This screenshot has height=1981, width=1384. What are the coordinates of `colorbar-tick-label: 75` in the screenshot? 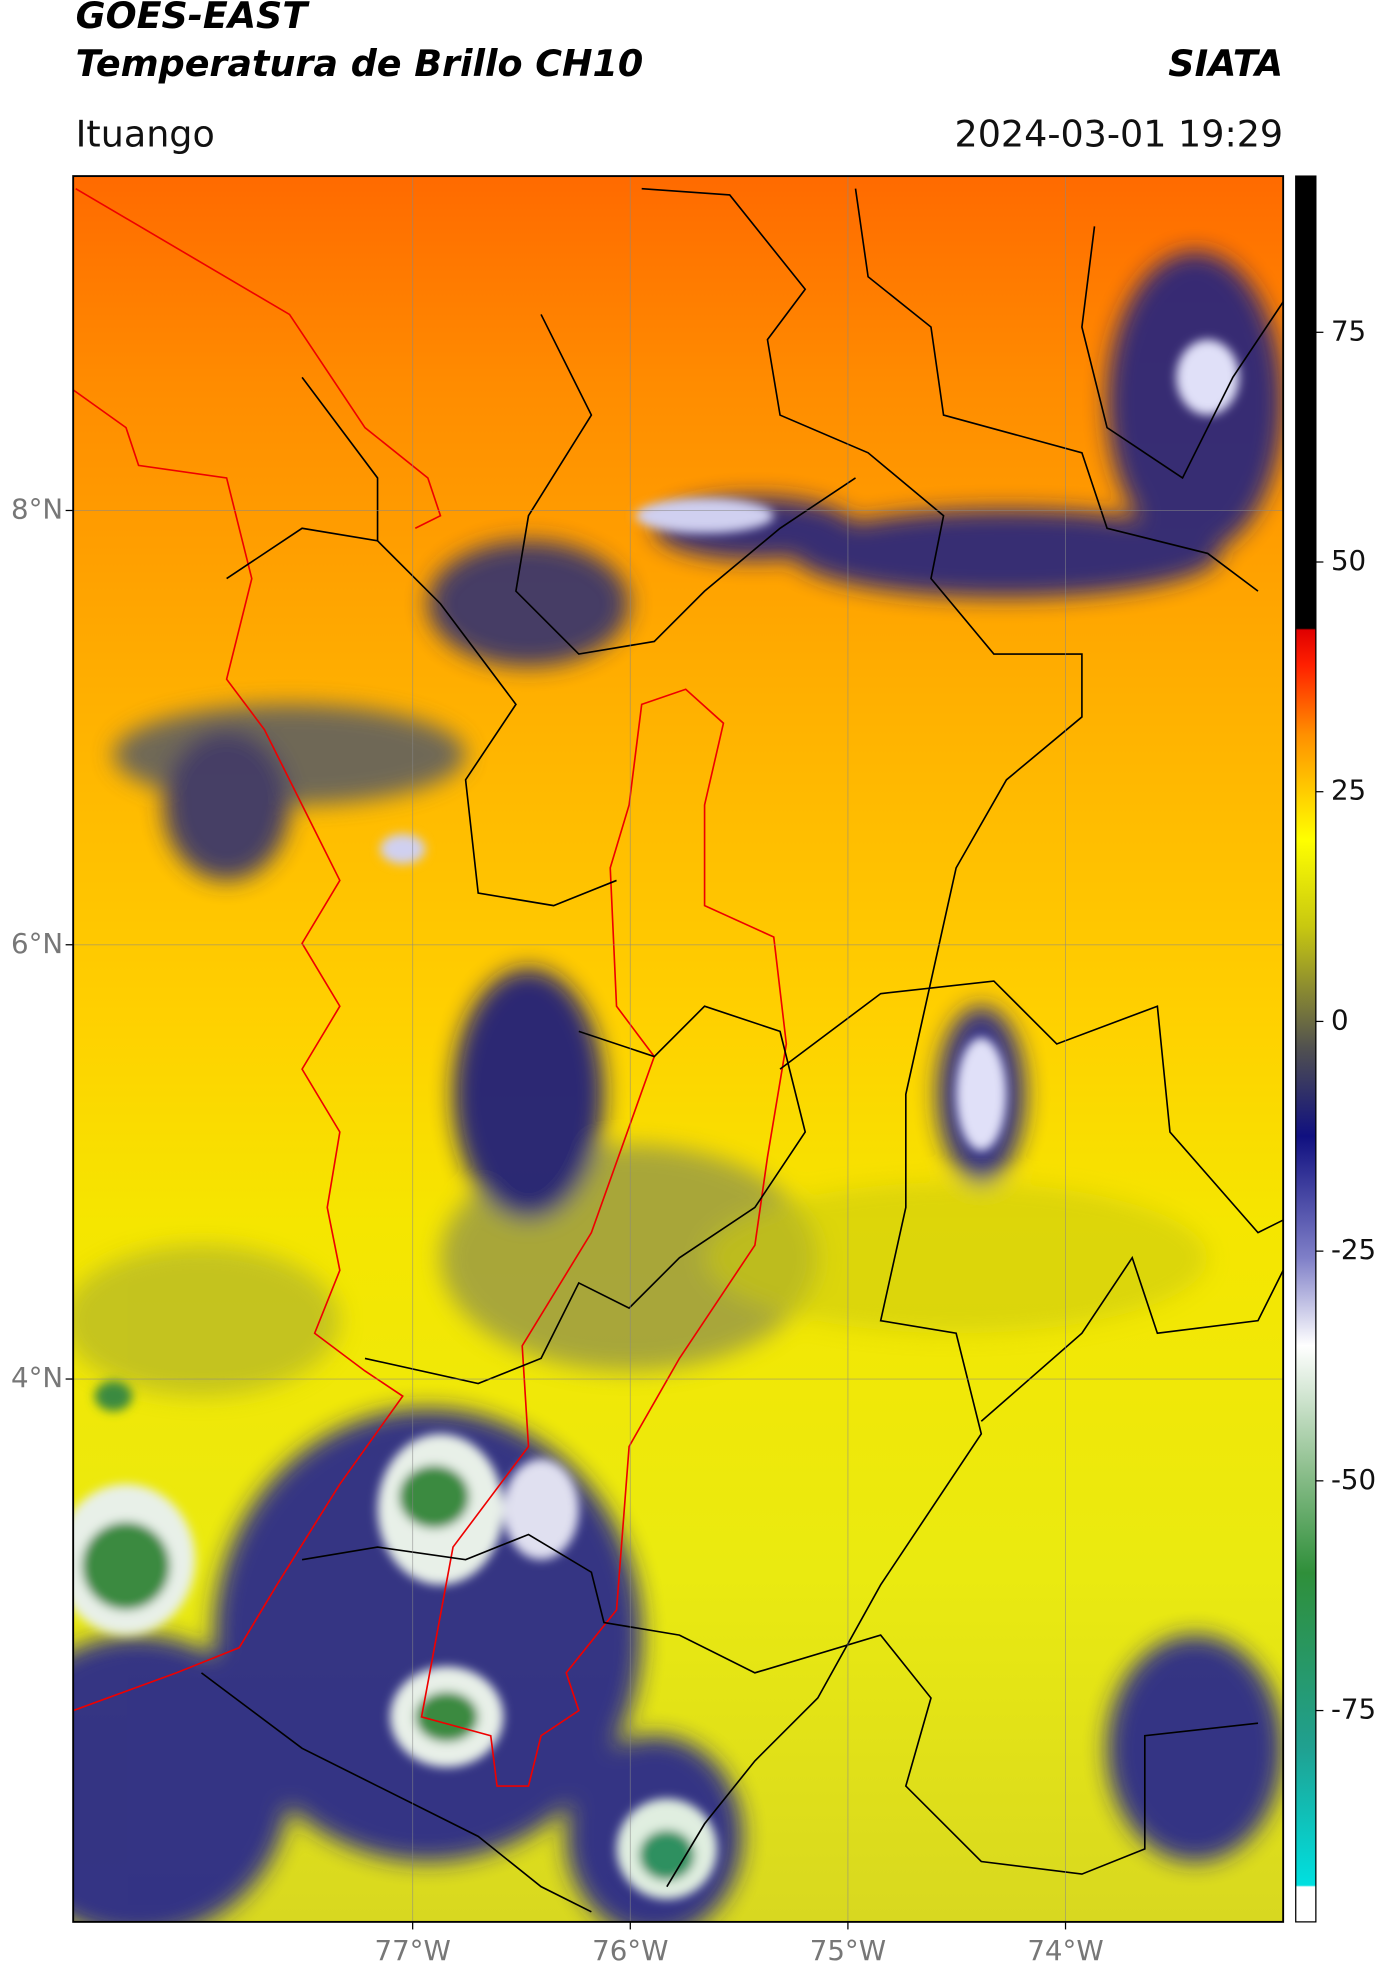 It's located at (1348, 330).